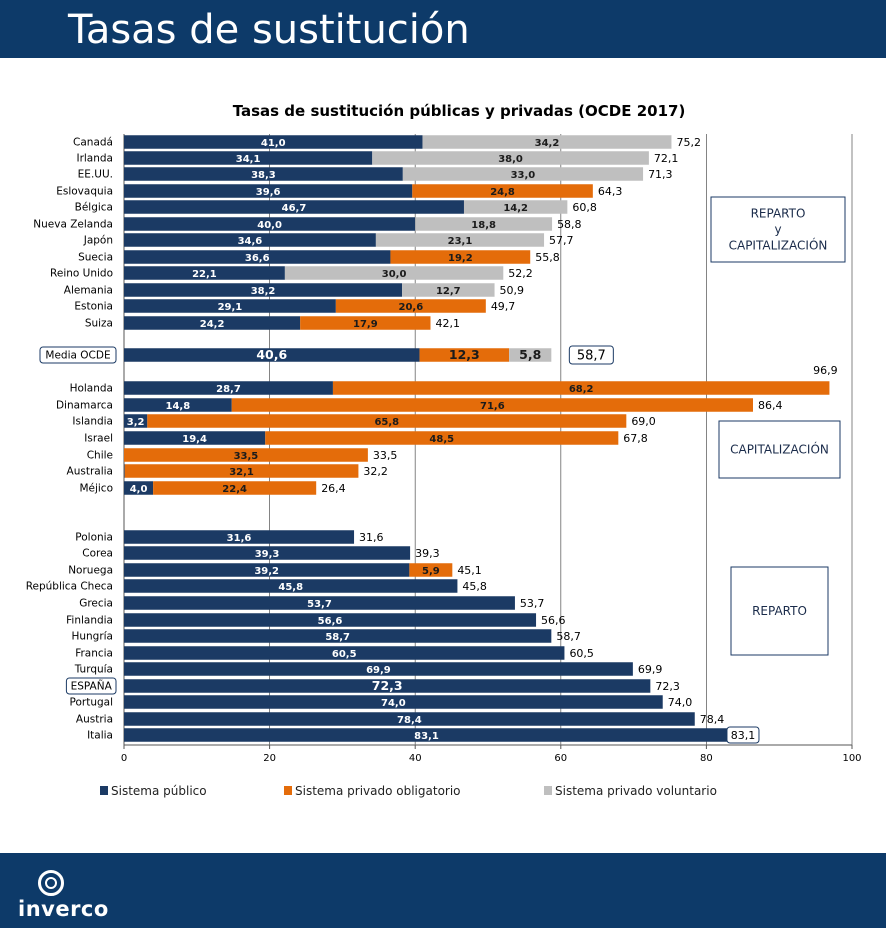 Image resolution: width=886 pixels, height=928 pixels. What do you see at coordinates (464, 354) in the screenshot?
I see `bar-value-label: 12,3` at bounding box center [464, 354].